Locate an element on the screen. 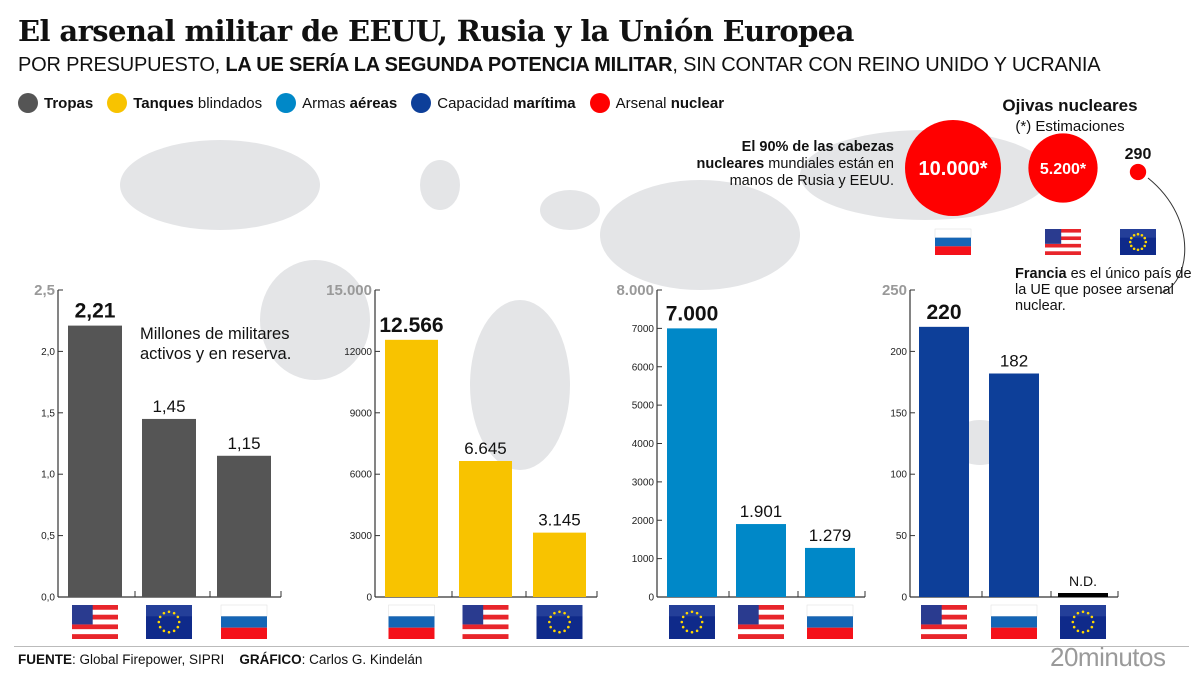  y-tick-label: 150 is located at coordinates (898, 413).